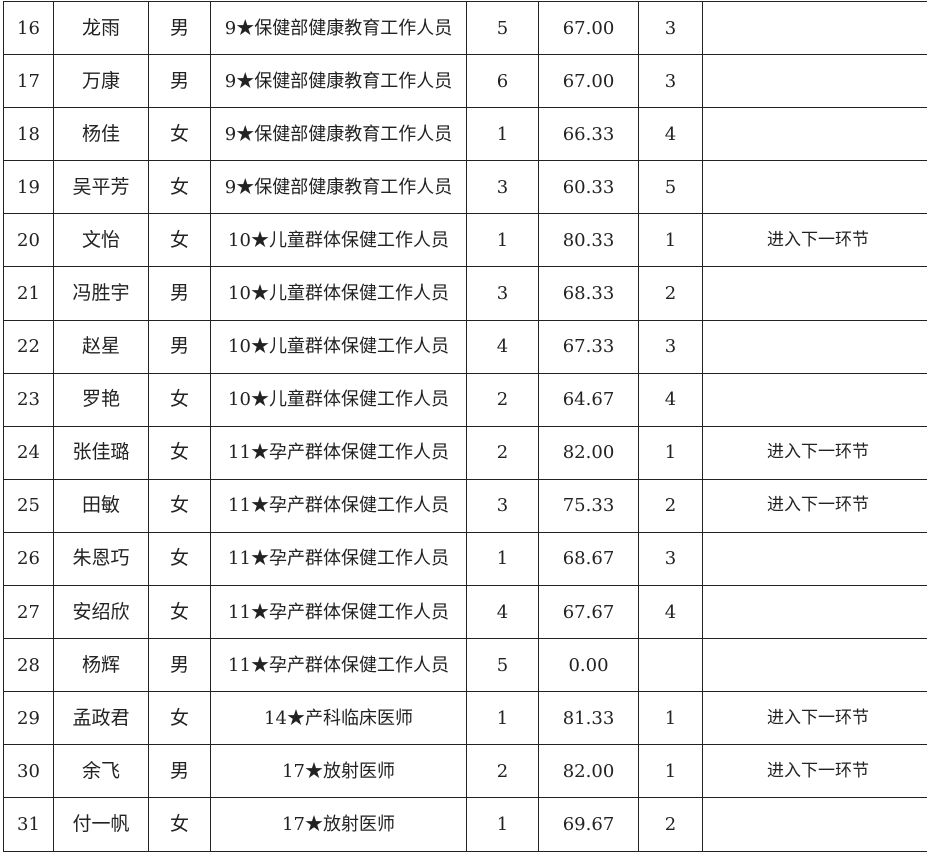 The width and height of the screenshot is (927, 852). What do you see at coordinates (29, 28) in the screenshot?
I see `row-number-cell: 16` at bounding box center [29, 28].